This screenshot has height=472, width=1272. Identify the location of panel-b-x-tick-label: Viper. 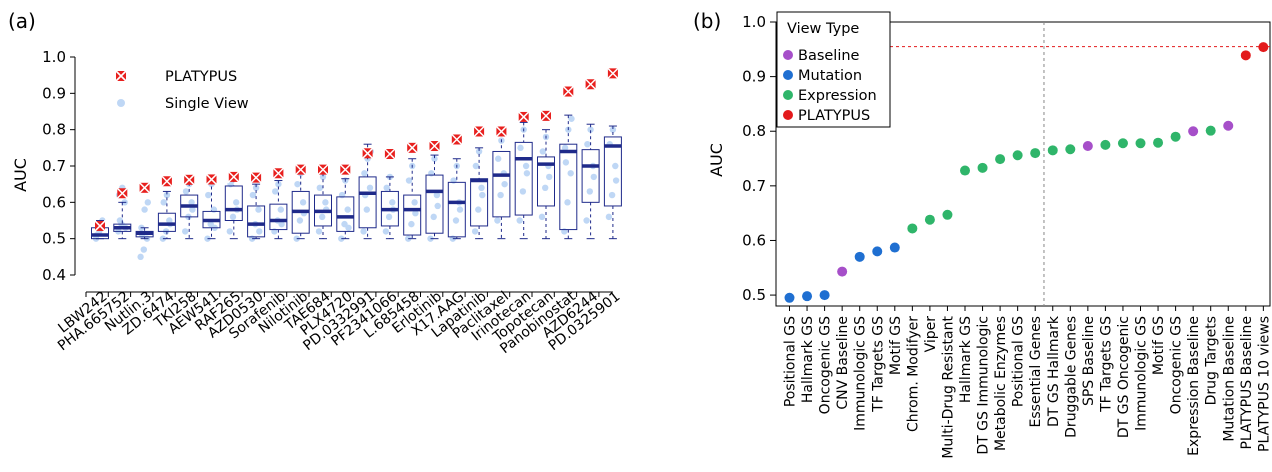
(931, 334).